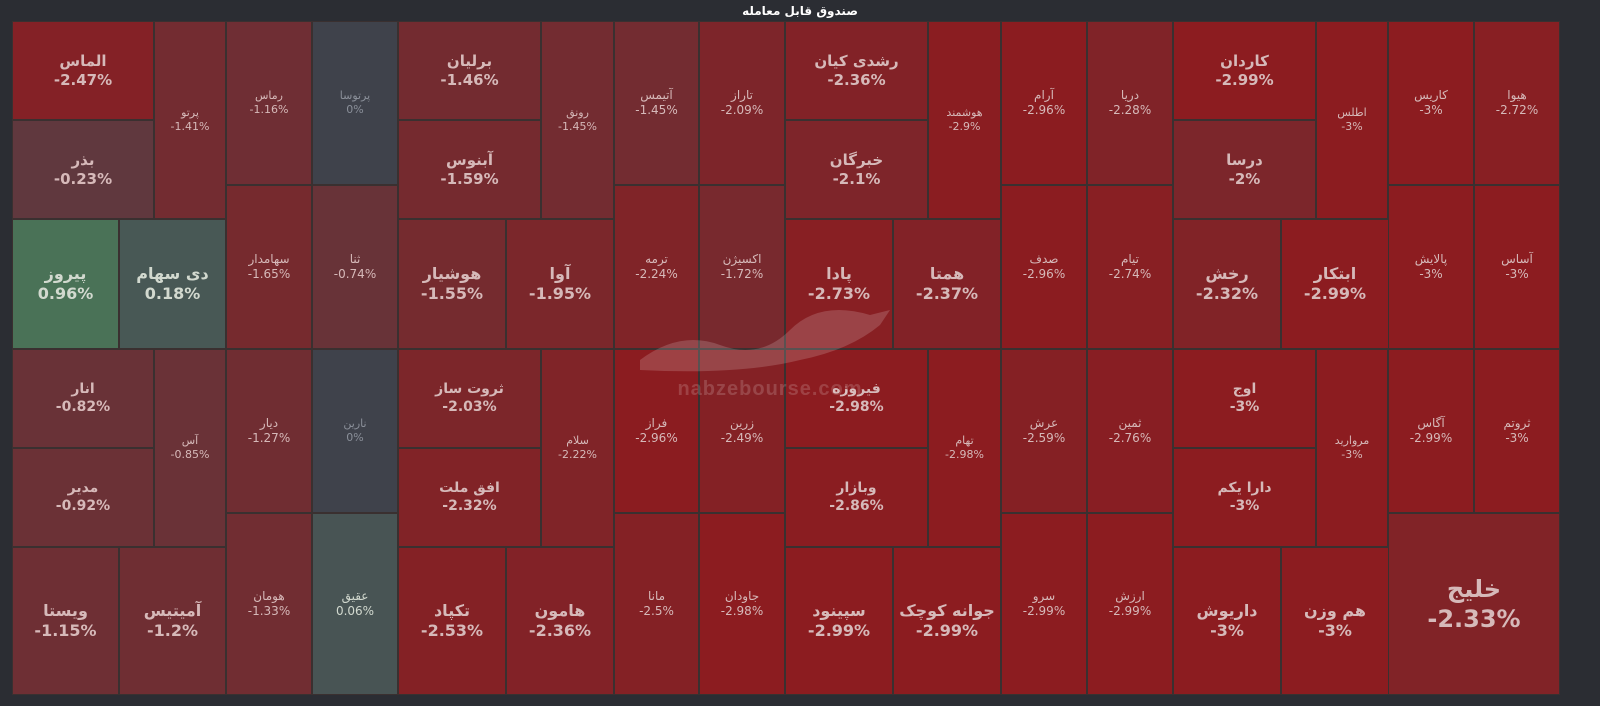 The height and width of the screenshot is (706, 1600). What do you see at coordinates (1431, 431) in the screenshot?
I see `treemap-cell: آگاس -2.99%` at bounding box center [1431, 431].